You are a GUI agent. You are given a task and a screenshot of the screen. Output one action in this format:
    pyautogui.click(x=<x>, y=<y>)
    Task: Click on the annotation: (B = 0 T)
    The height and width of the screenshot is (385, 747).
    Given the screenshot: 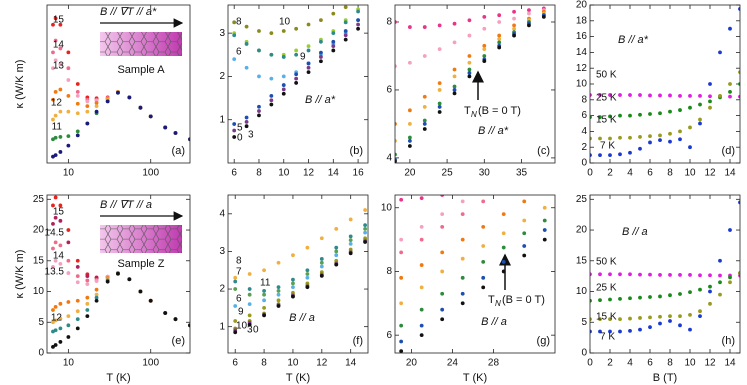 What is the action you would take?
    pyautogui.click(x=499, y=111)
    